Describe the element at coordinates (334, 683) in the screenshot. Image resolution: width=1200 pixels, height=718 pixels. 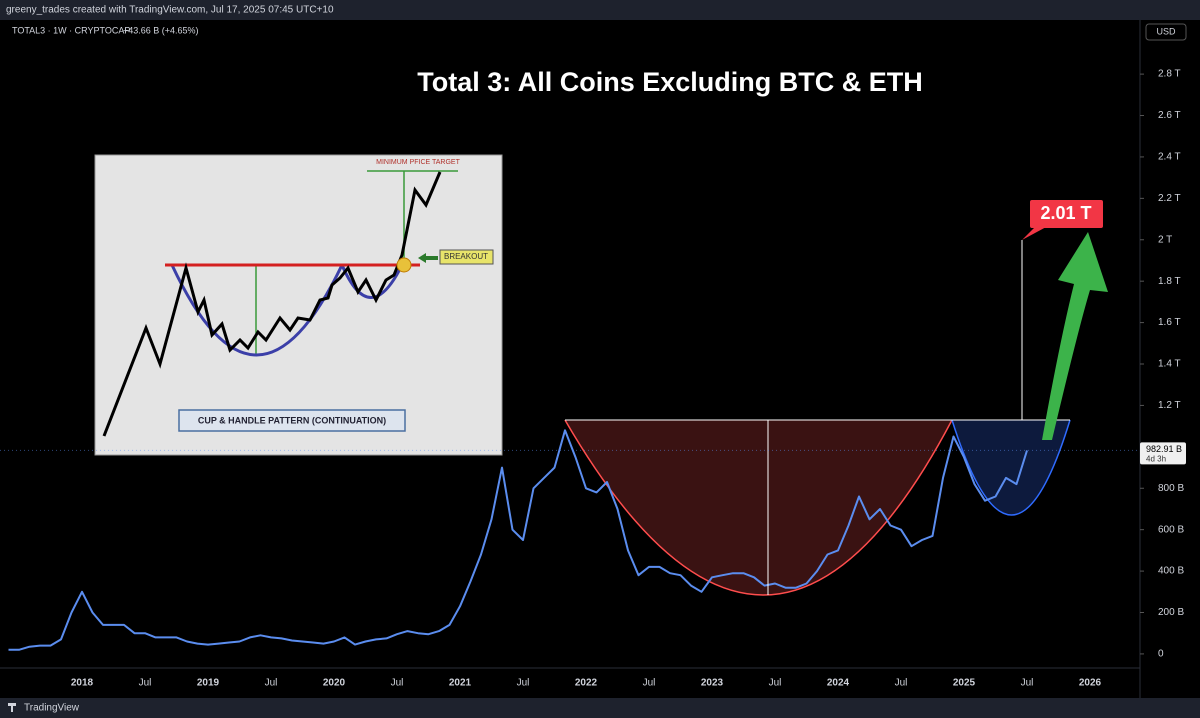
I see `x-tick-label: 2020` at that location.